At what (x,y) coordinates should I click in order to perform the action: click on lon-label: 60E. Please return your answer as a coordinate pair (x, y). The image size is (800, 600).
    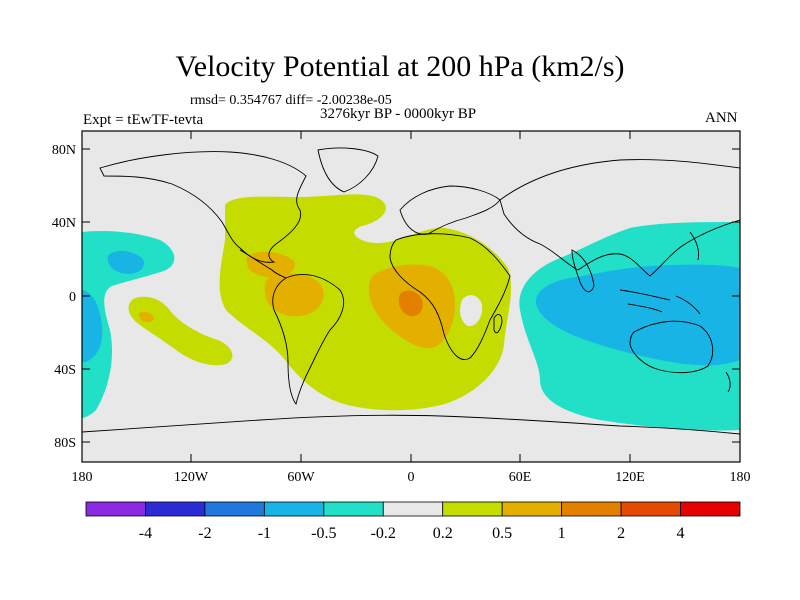
    Looking at the image, I should click on (520, 477).